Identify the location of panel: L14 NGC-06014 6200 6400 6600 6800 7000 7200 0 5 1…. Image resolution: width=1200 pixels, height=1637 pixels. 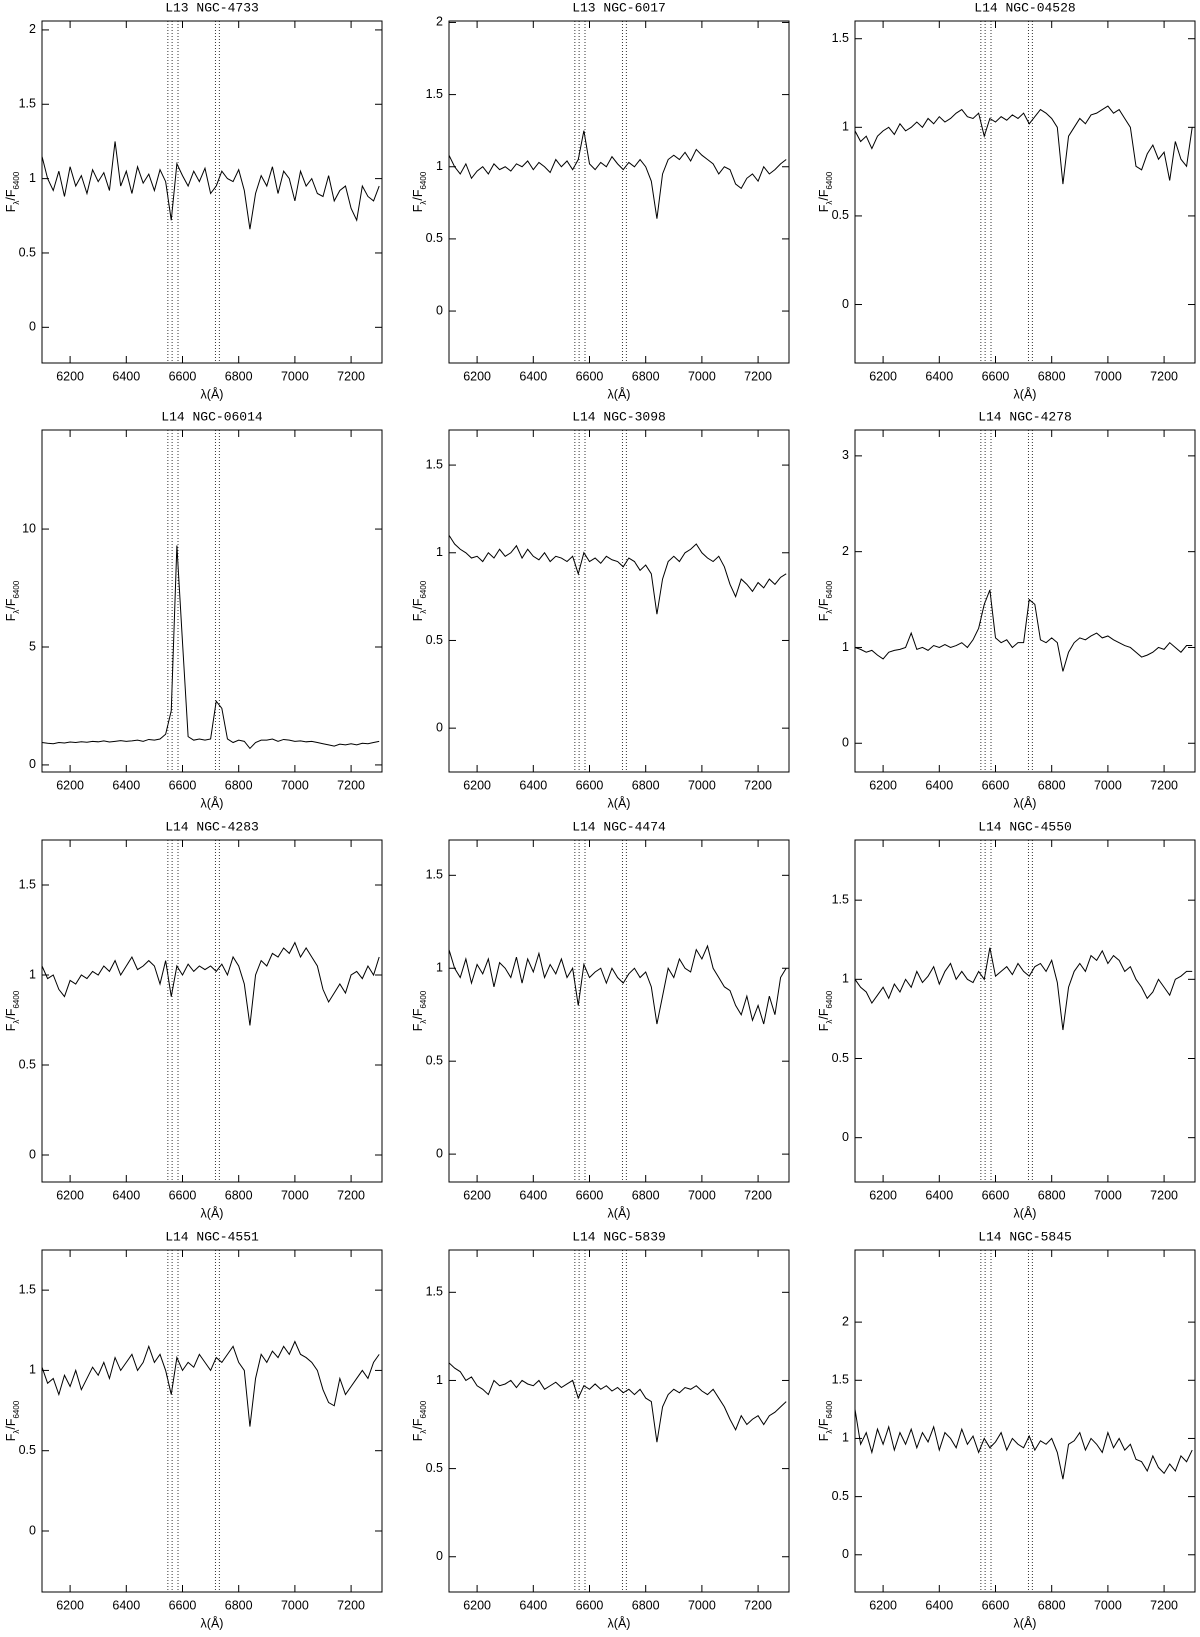
(193, 609).